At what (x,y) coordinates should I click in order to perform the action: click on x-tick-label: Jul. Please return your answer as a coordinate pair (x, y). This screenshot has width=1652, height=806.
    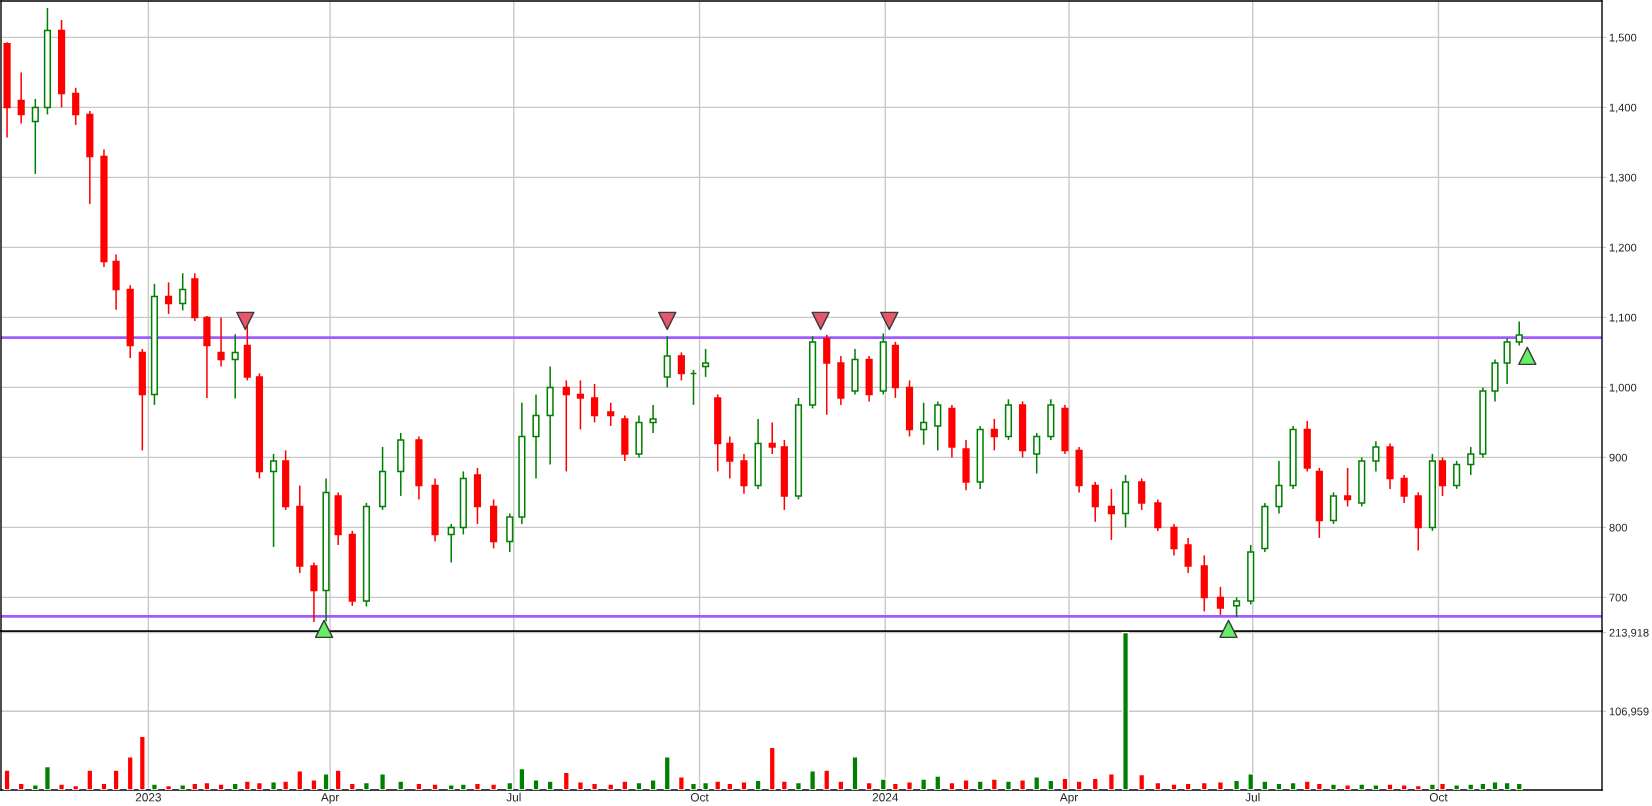
    Looking at the image, I should click on (1252, 797).